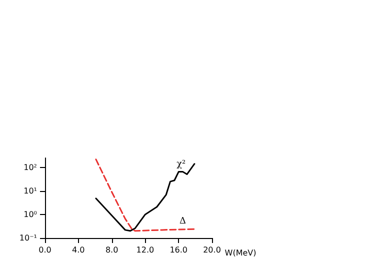  I want to click on y-tick-label: 10⁰, so click(30, 214).